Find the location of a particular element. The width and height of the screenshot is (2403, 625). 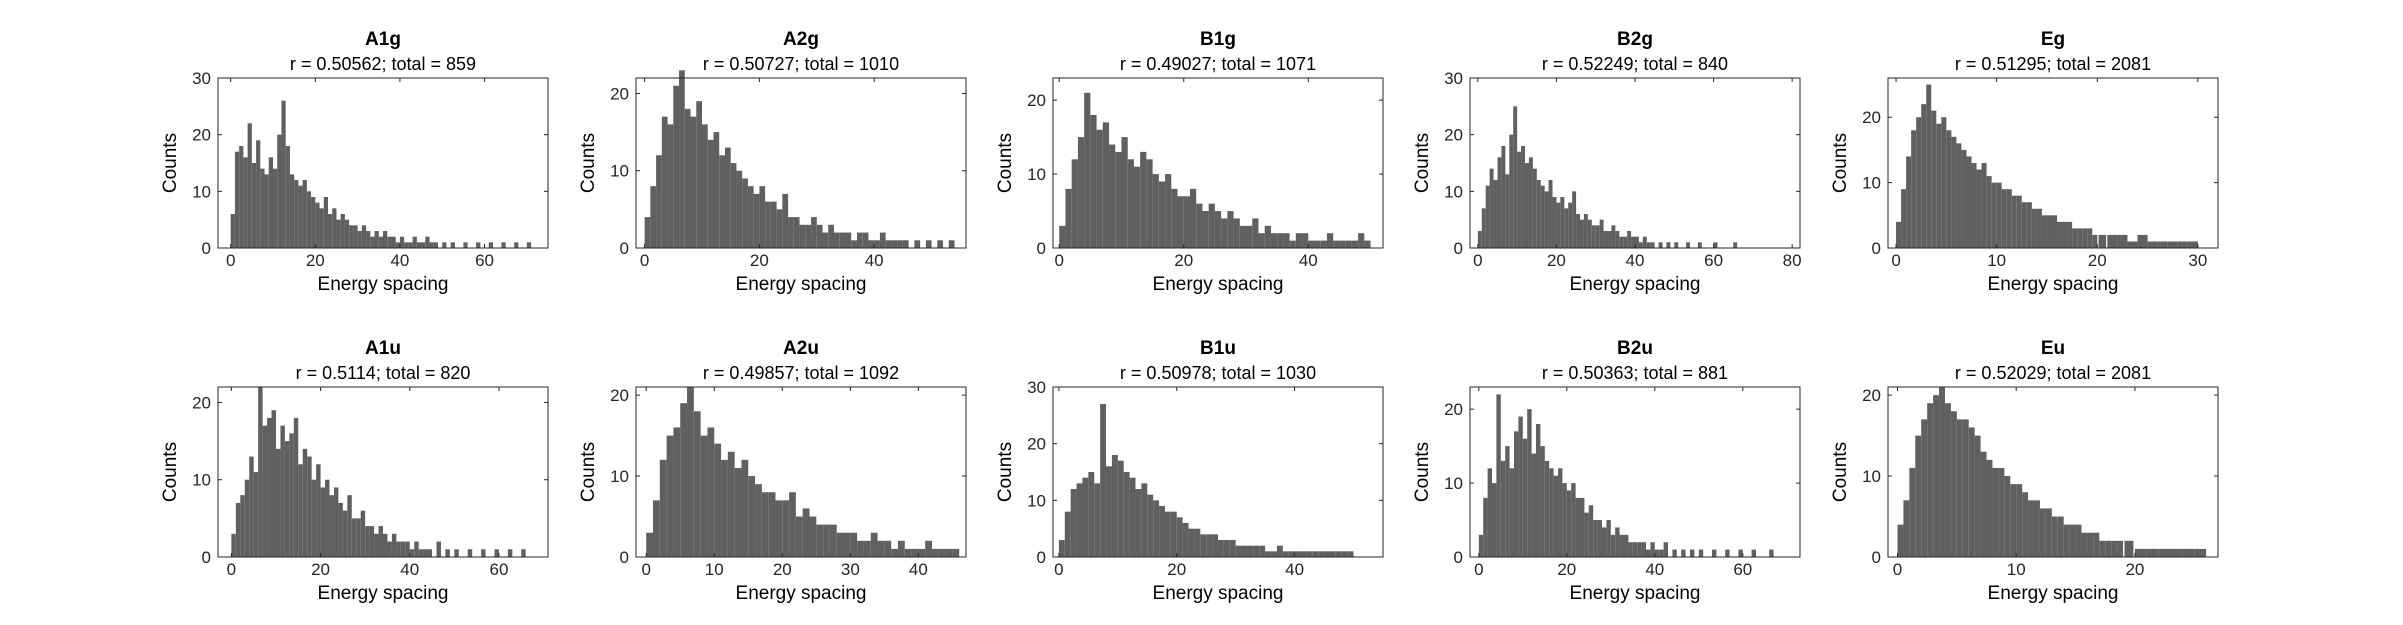

histogram-bars is located at coordinates (1626, 475).